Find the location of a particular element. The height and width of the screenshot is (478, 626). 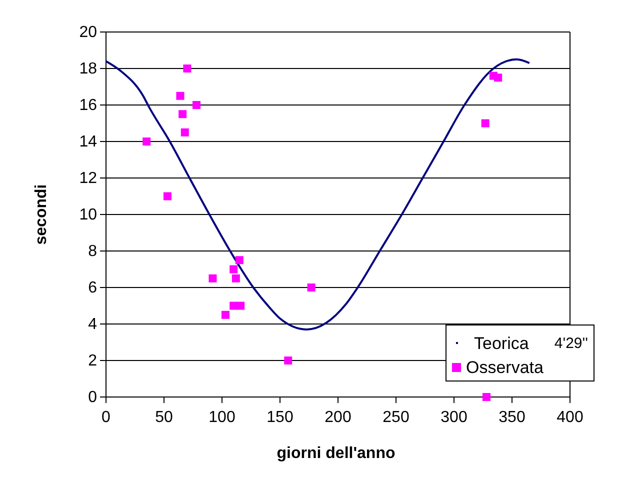

y-tick-label: 16 is located at coordinates (88, 105).